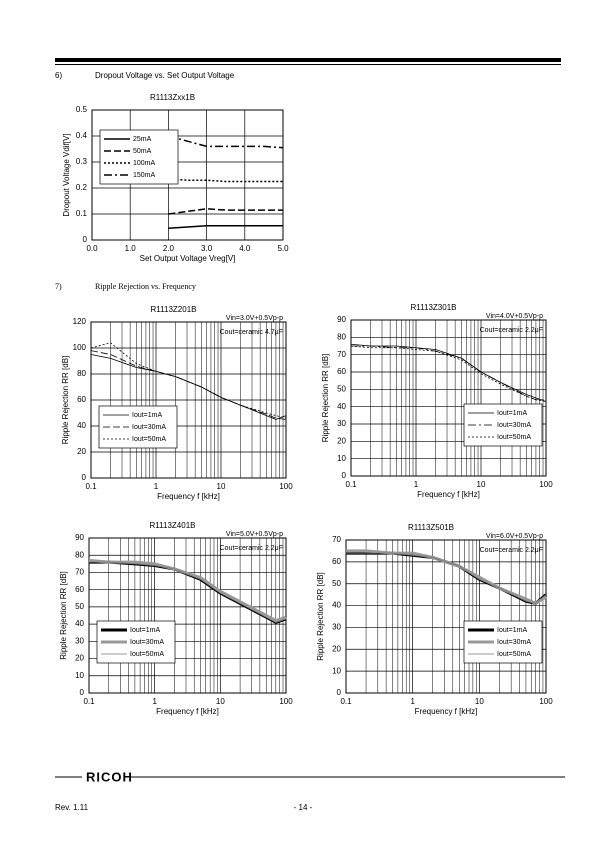 The width and height of the screenshot is (595, 842). I want to click on annotation: Vin=3.0V+0.5Vp-p, so click(254, 318).